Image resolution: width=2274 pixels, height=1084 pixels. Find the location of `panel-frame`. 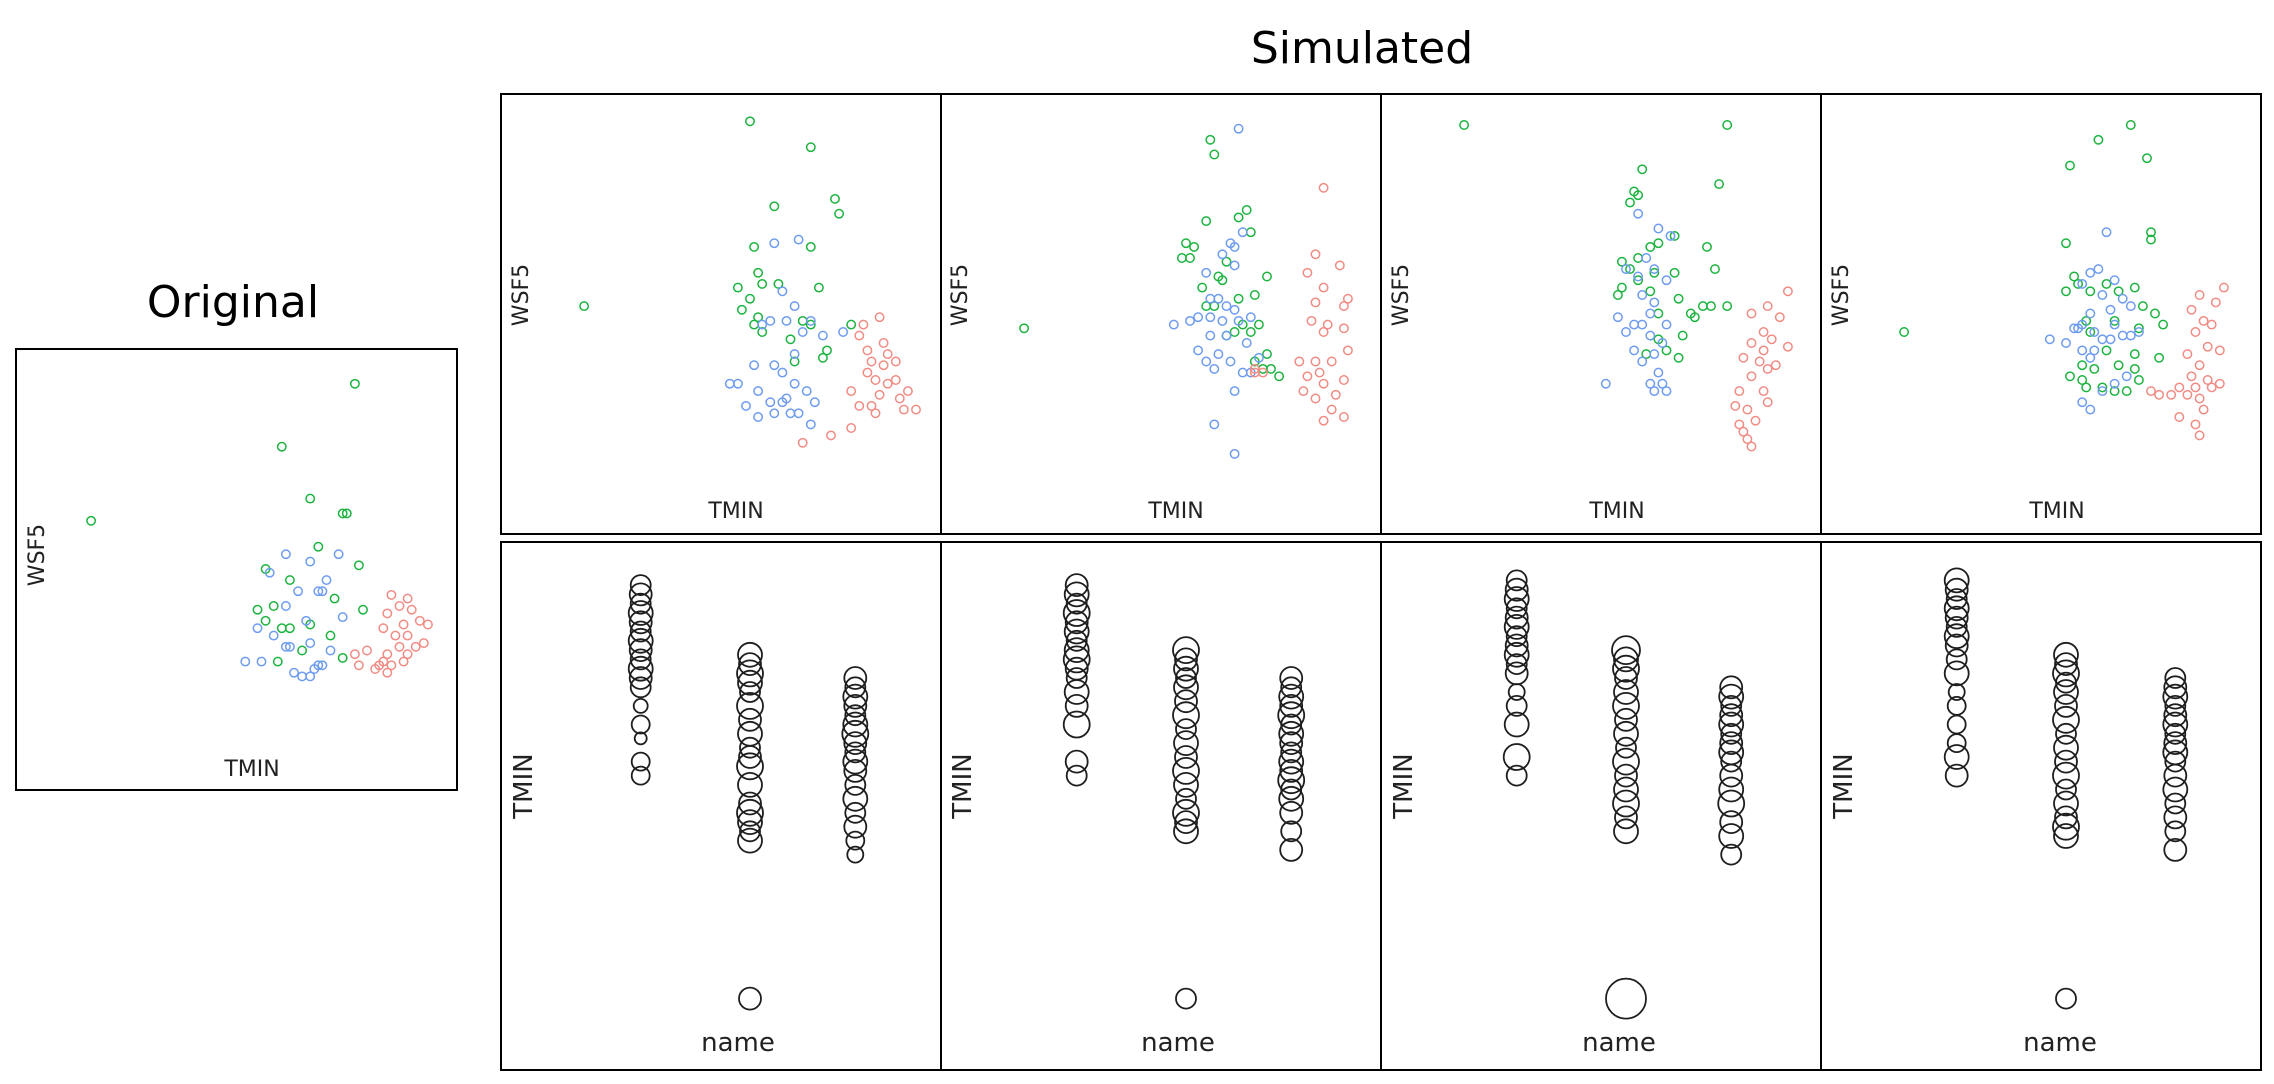

panel-frame is located at coordinates (2041, 314).